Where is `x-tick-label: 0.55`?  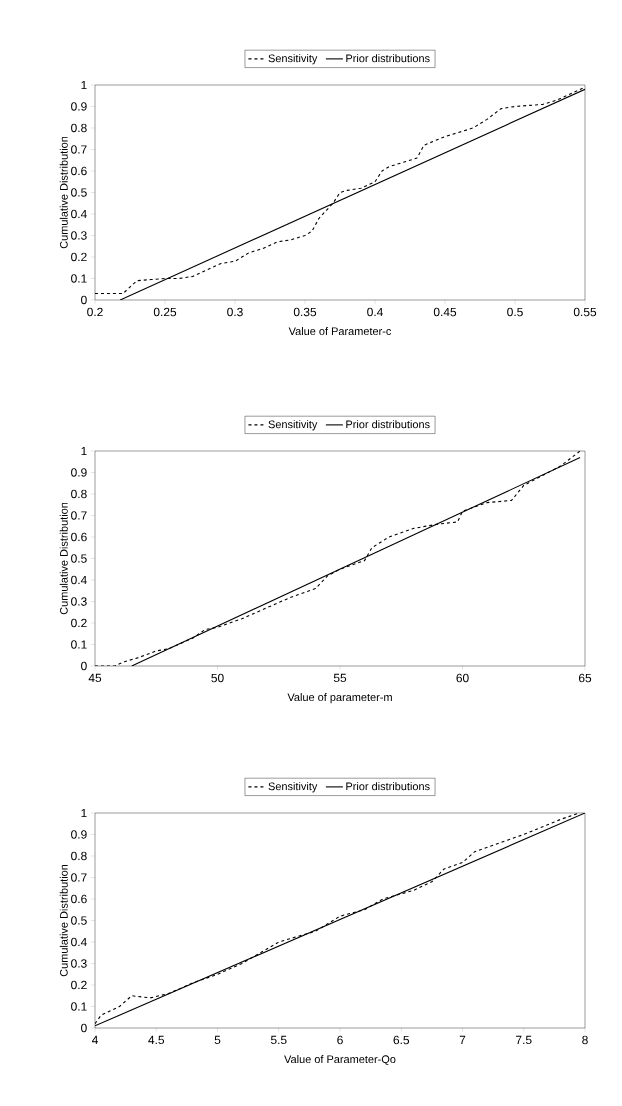
x-tick-label: 0.55 is located at coordinates (585, 312).